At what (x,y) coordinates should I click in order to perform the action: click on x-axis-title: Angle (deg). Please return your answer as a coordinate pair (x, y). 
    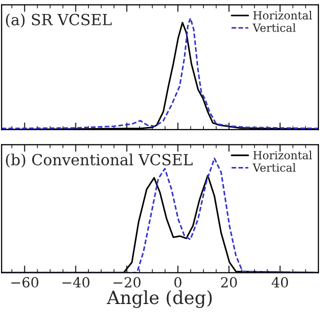
    Looking at the image, I should click on (159, 299).